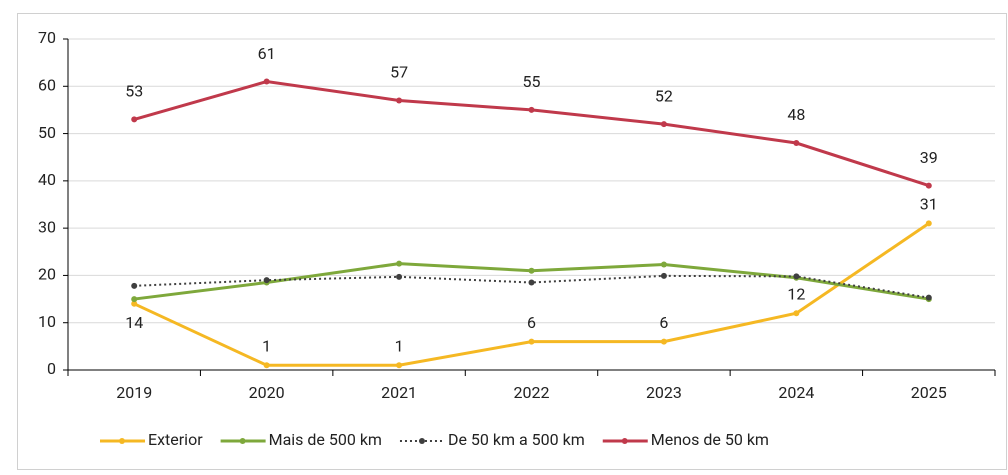 This screenshot has width=1008, height=475. Describe the element at coordinates (175, 439) in the screenshot. I see `legend-label: Exterior` at that location.